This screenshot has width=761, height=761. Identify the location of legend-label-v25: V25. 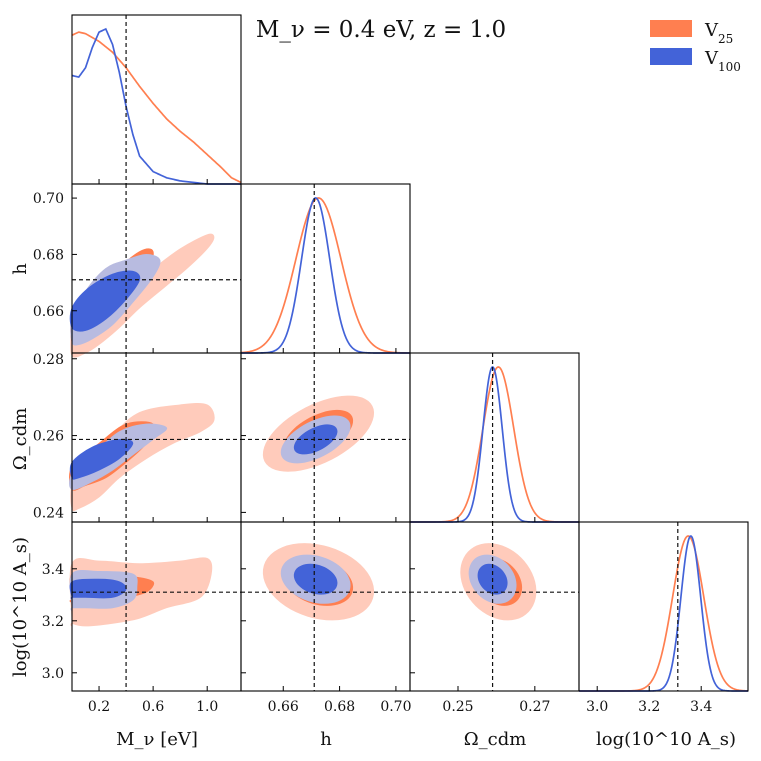
(718, 33).